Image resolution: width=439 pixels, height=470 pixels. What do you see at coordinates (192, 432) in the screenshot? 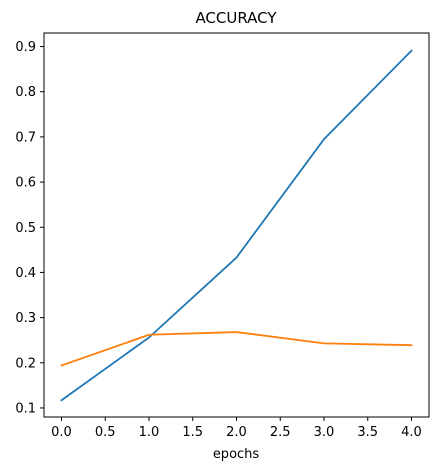
I see `x-tick-label: 1.5` at bounding box center [192, 432].